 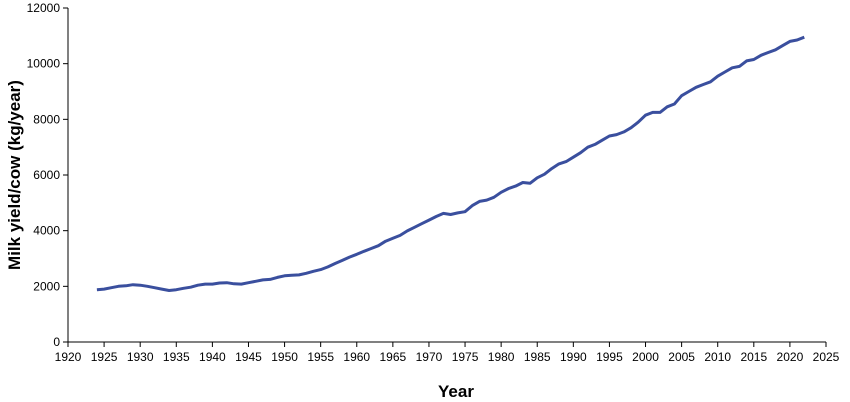 What do you see at coordinates (790, 357) in the screenshot?
I see `x-tick-label: 2020` at bounding box center [790, 357].